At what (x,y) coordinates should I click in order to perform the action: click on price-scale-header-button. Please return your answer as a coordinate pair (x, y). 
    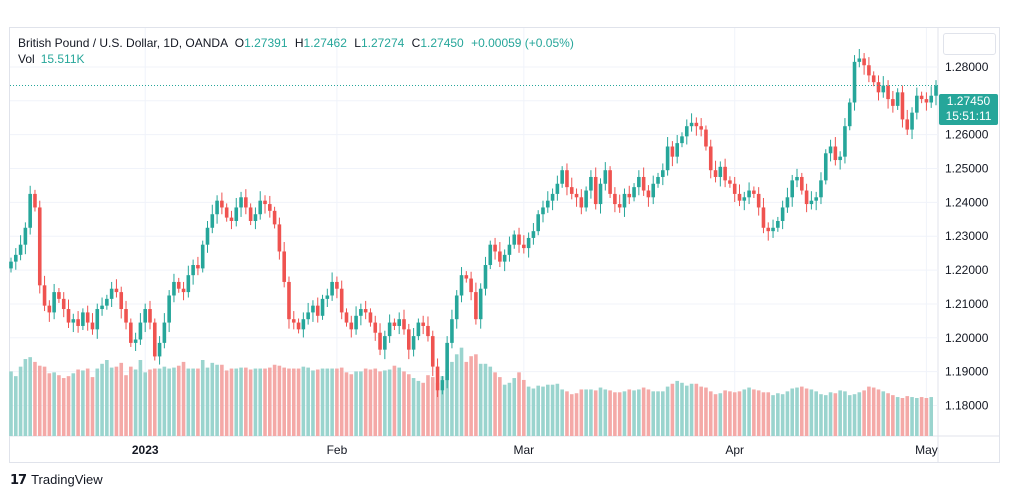
    Looking at the image, I should click on (969, 44).